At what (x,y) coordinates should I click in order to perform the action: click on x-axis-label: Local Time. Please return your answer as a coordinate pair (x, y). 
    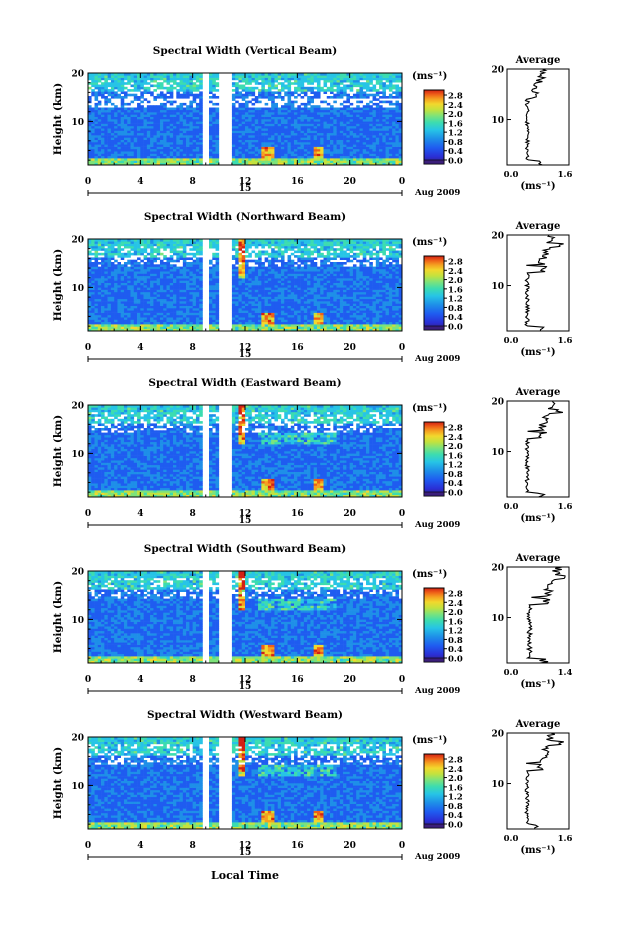
    Looking at the image, I should click on (245, 875).